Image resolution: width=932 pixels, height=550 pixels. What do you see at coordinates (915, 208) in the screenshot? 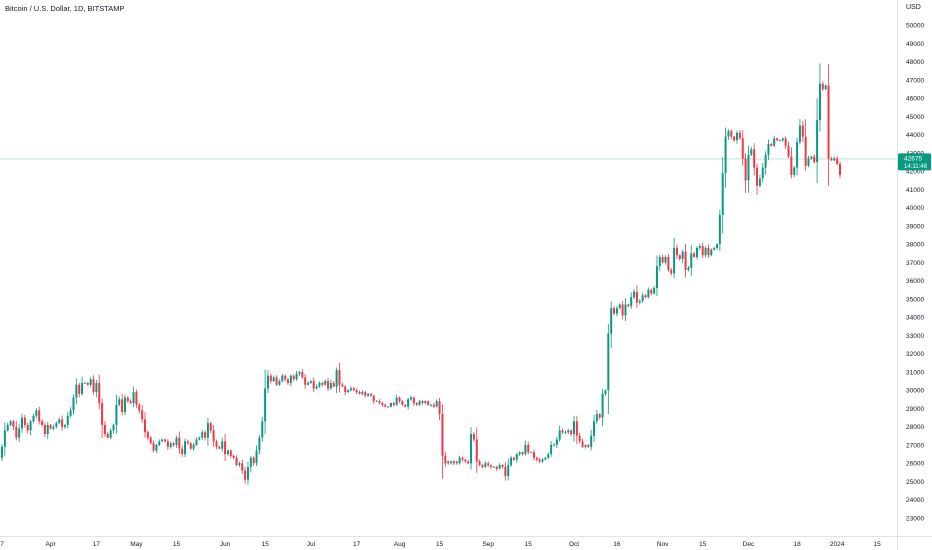
I see `y-tick-label: 40000` at bounding box center [915, 208].